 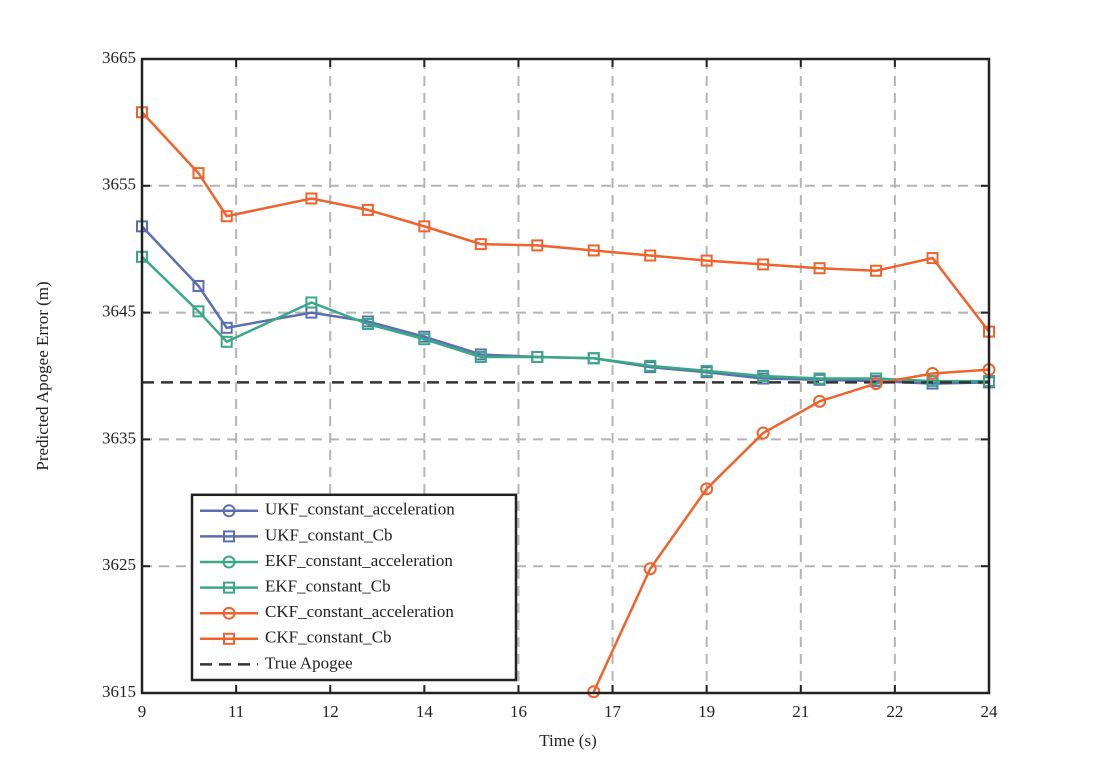 I want to click on x-tick-label: 9, so click(x=142, y=711).